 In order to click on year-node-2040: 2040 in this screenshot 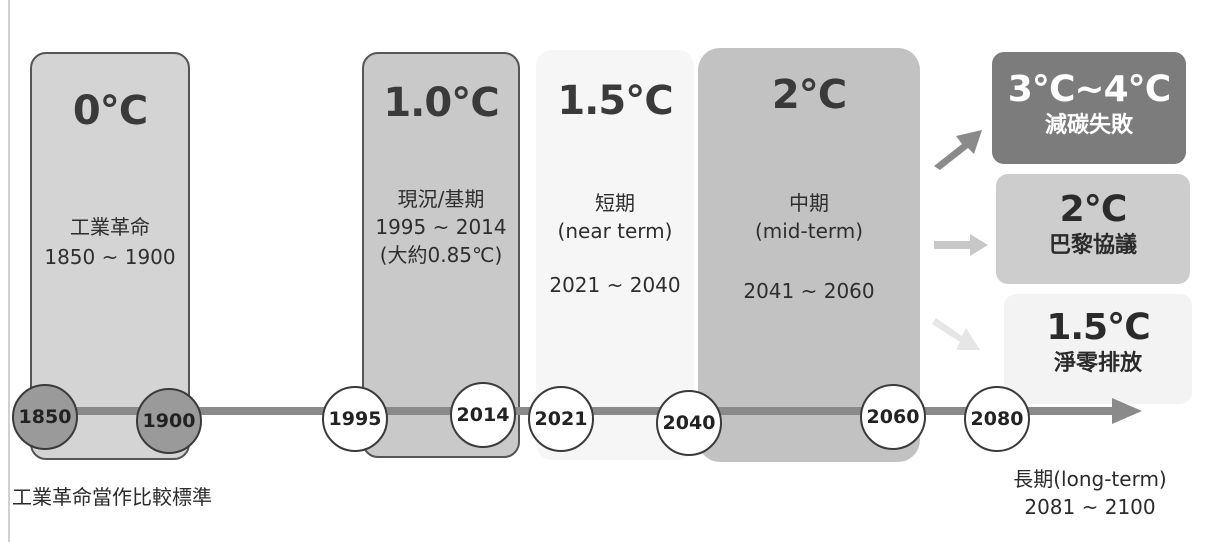, I will do `click(689, 423)`.